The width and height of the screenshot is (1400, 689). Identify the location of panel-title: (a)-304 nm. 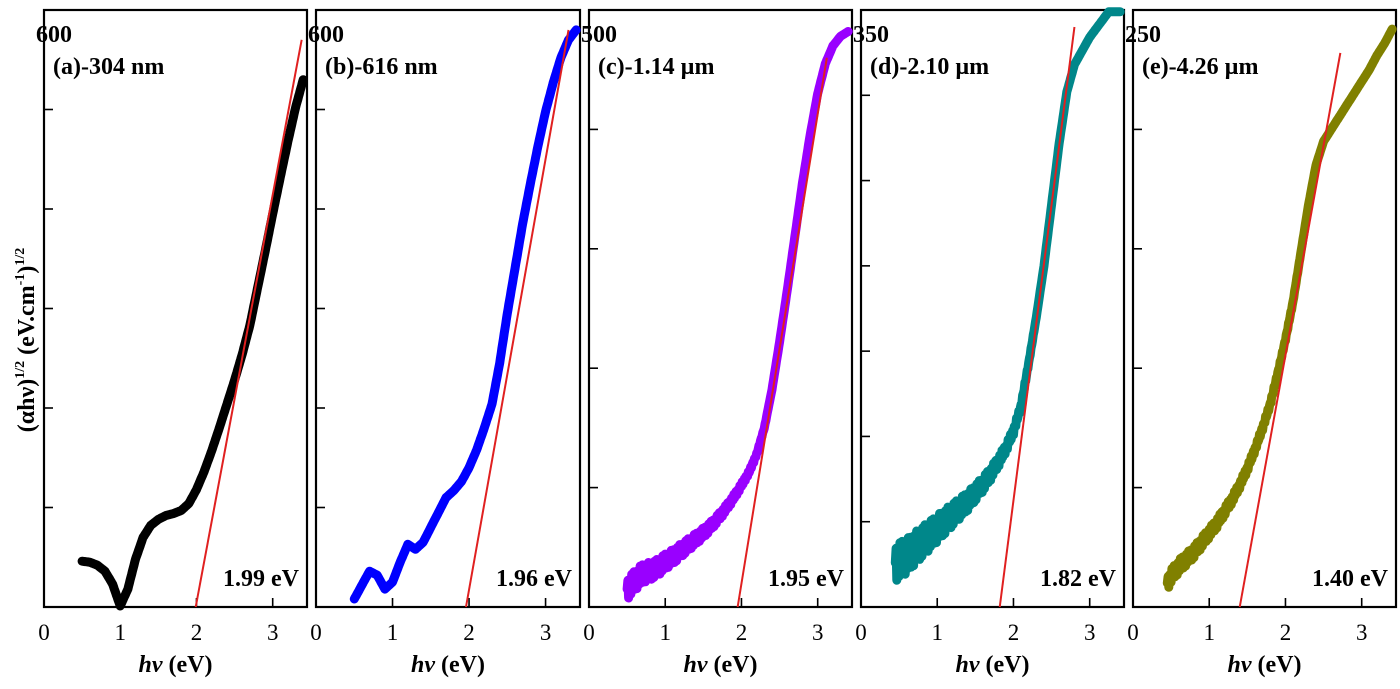
(108, 67).